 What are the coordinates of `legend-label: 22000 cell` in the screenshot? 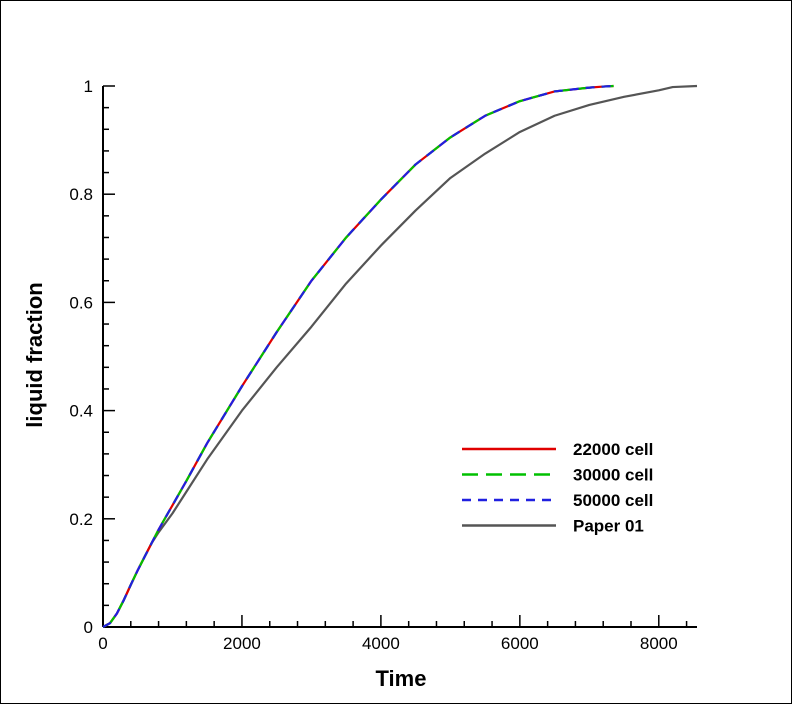 It's located at (613, 449).